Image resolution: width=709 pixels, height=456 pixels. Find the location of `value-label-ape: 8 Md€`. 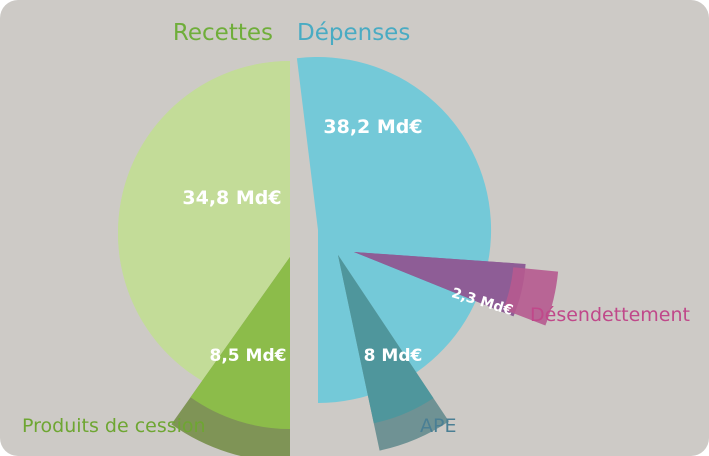

value-label-ape: 8 Md€ is located at coordinates (393, 356).